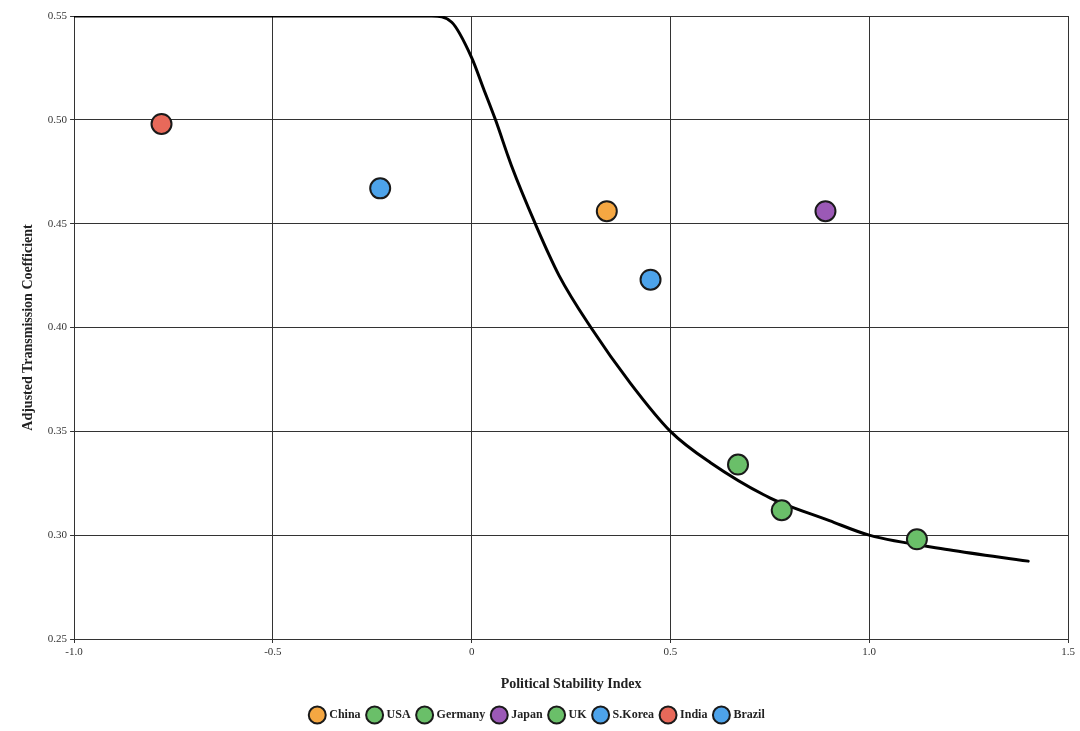 This screenshot has height=731, width=1080. I want to click on legend-label: S.Korea, so click(633, 714).